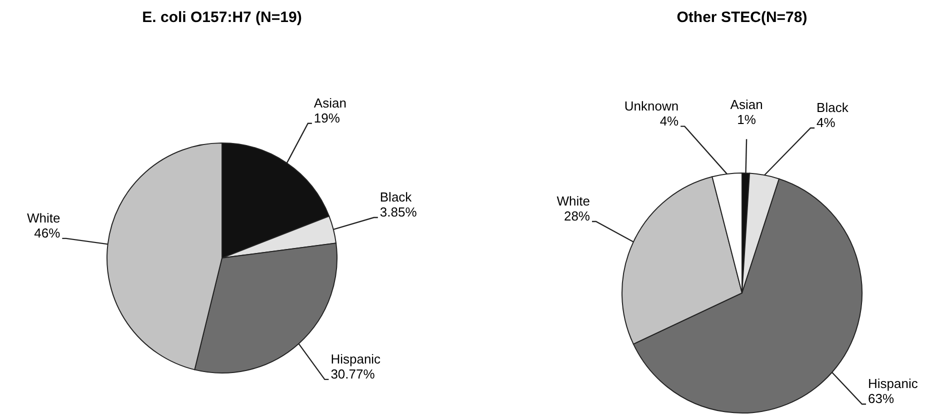 The height and width of the screenshot is (417, 950). I want to click on data-label: 28%, so click(577, 216).